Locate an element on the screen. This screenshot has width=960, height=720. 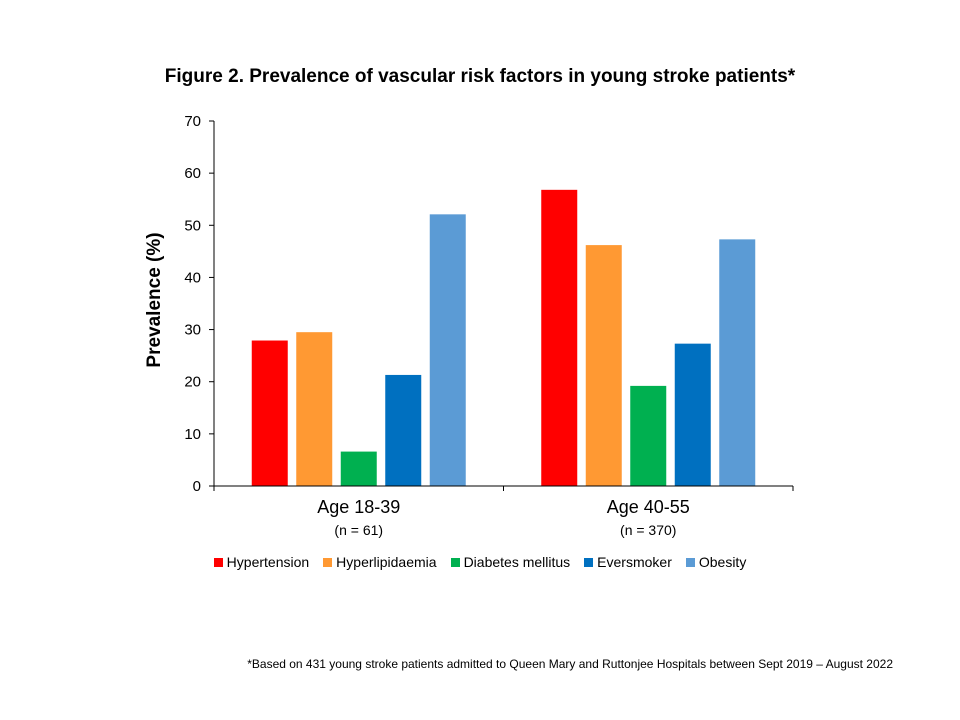
legend-item: Eversmoker is located at coordinates (628, 562).